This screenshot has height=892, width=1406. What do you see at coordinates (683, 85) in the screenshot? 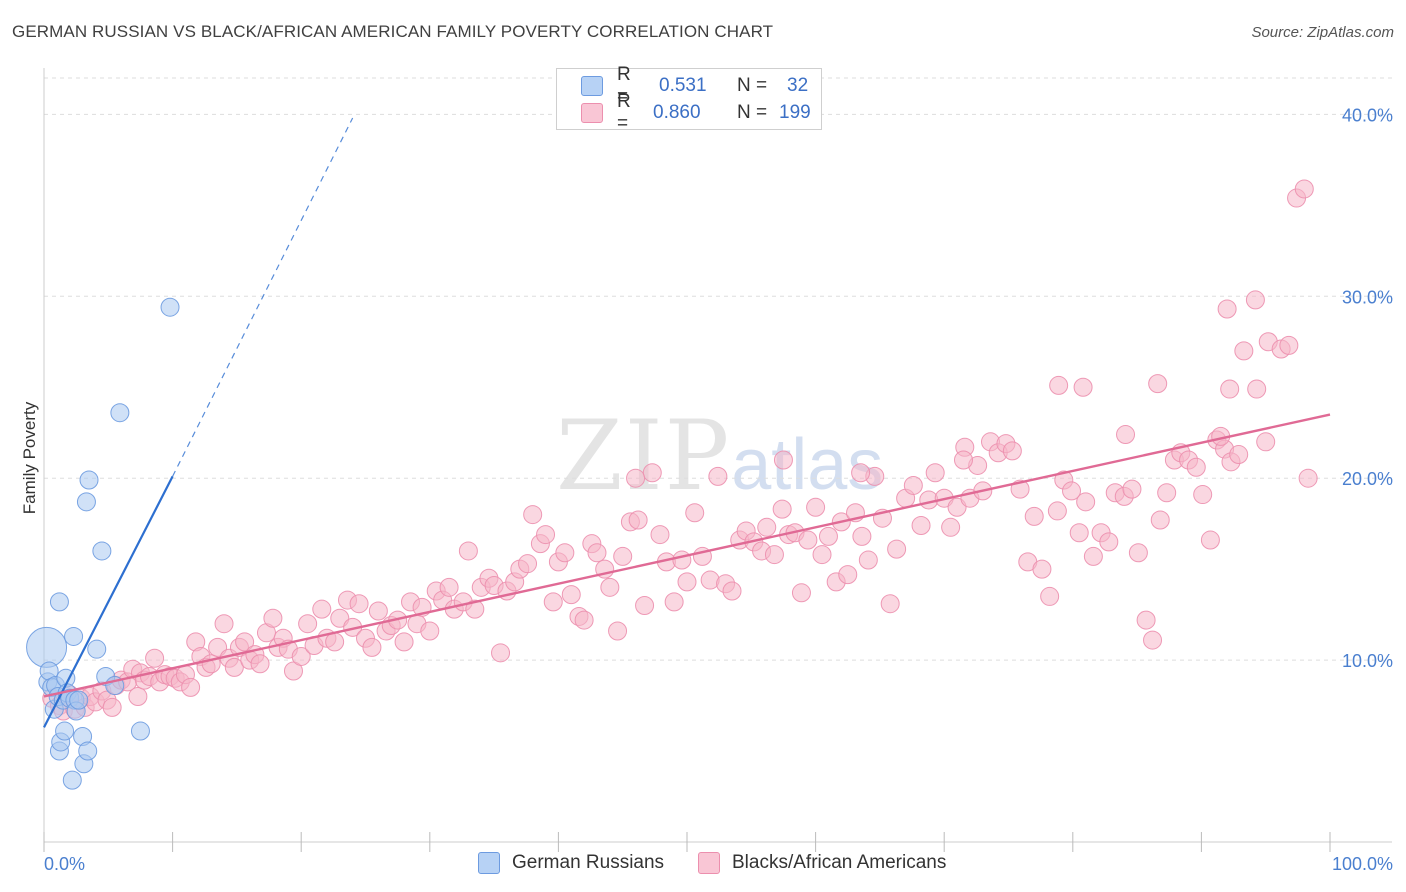
I see `legend-r-value: 0.531` at bounding box center [683, 85].